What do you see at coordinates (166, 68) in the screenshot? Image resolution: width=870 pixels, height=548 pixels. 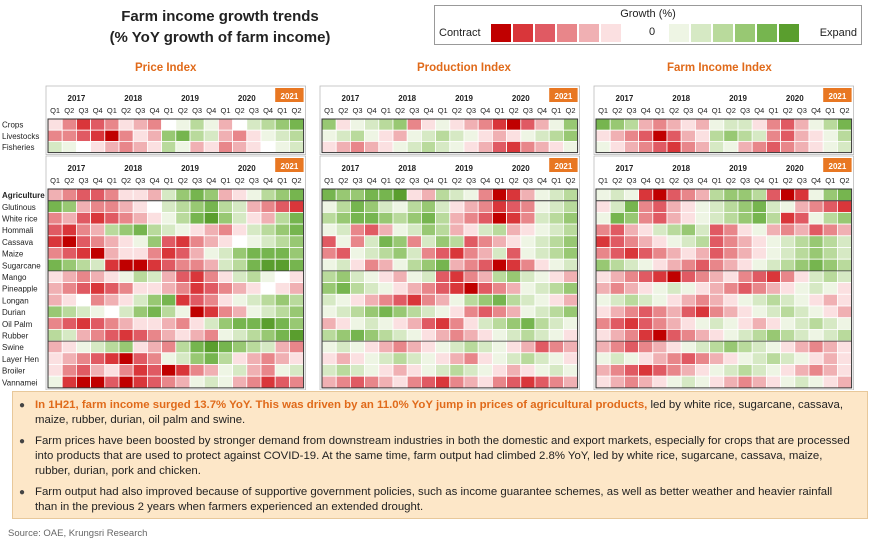 I see `panel-title-price: Price Index` at bounding box center [166, 68].